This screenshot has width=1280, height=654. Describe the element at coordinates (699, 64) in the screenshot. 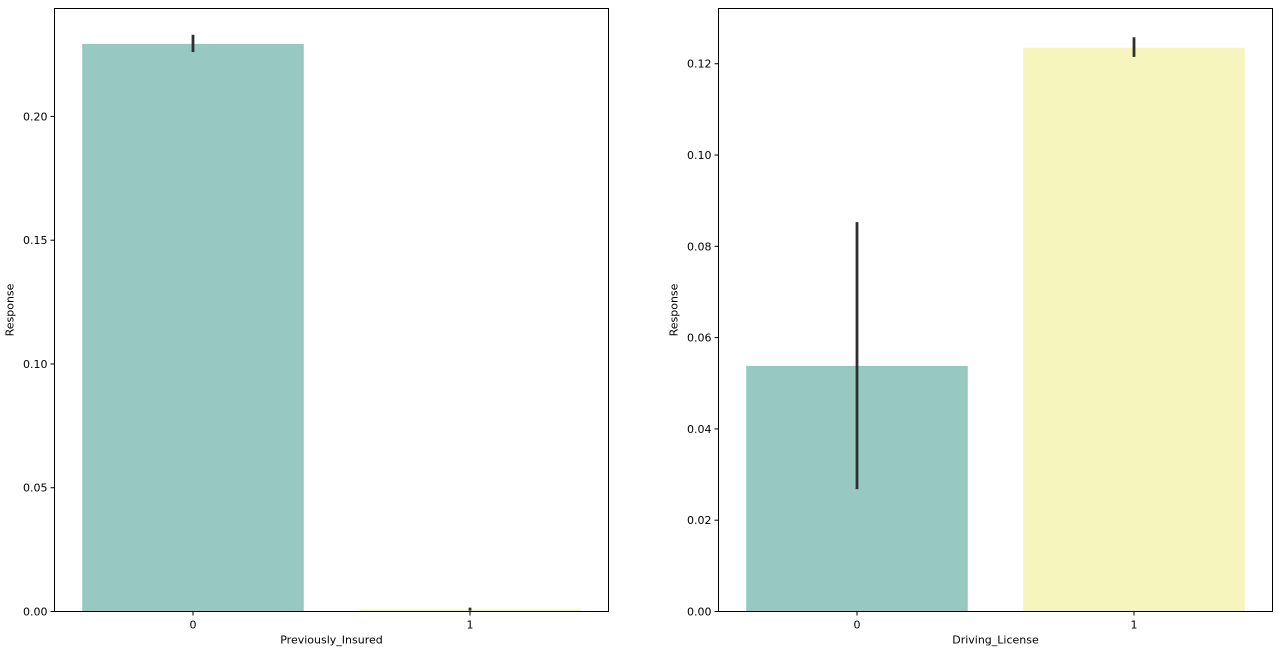

I see `y-tick-label: 0.12` at that location.